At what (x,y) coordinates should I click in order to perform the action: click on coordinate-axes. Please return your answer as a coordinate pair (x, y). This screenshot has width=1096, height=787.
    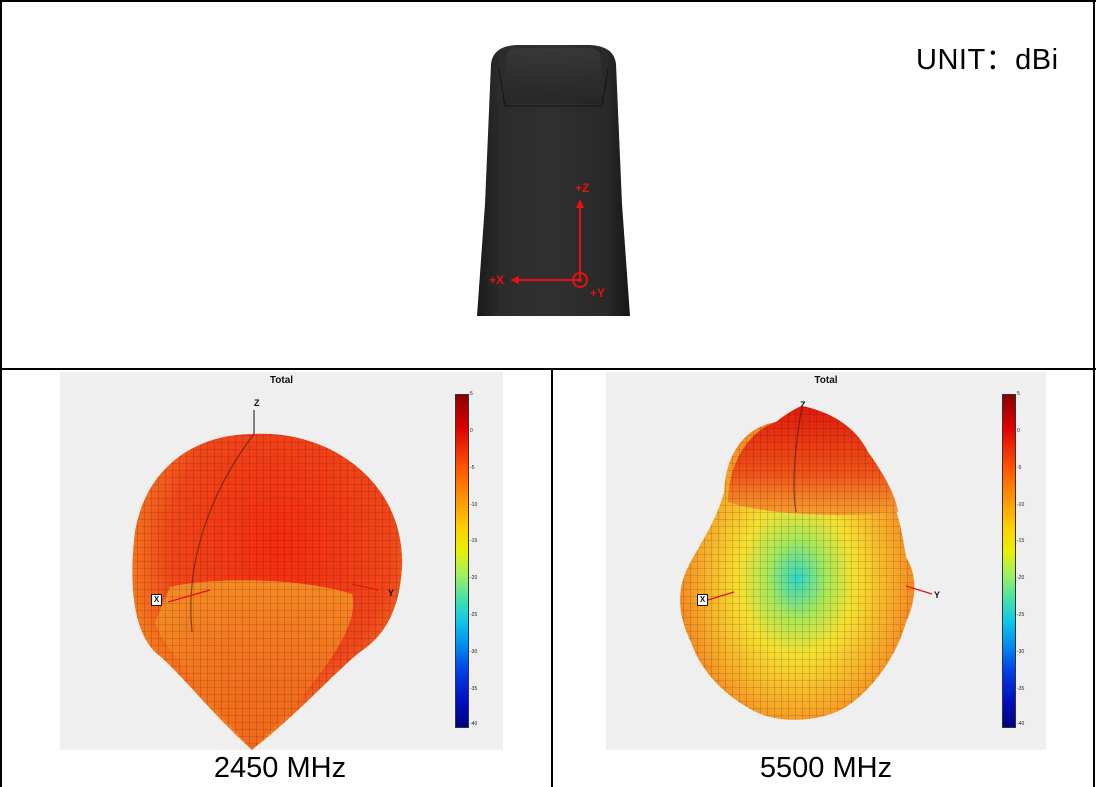
    Looking at the image, I should click on (549, 243).